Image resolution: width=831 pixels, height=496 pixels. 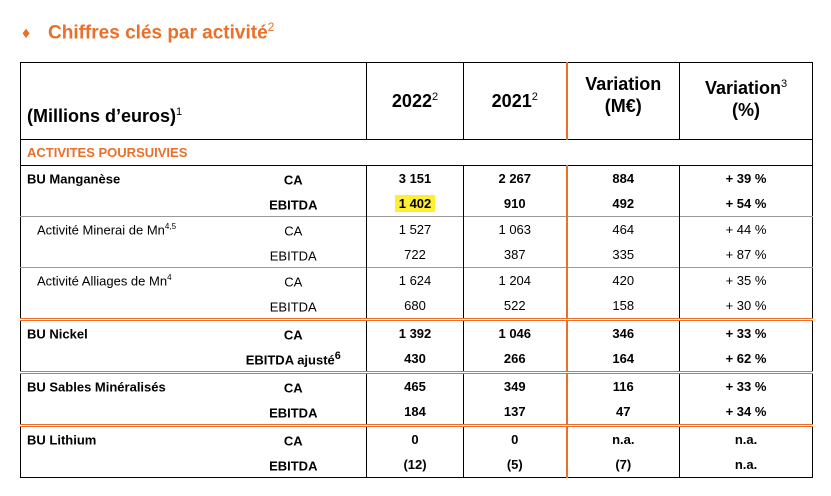 What do you see at coordinates (746, 280) in the screenshot?
I see `row-variation-pct: + 35 %` at bounding box center [746, 280].